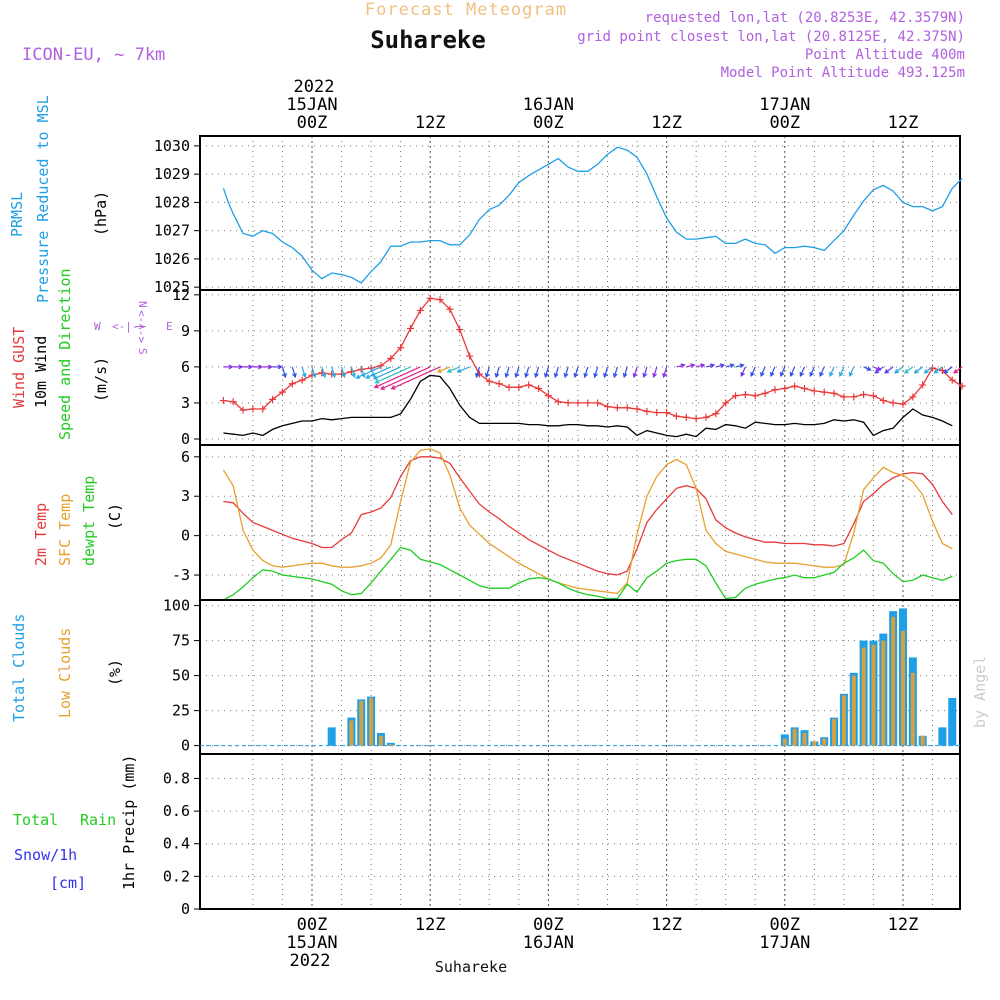 Image resolution: width=1000 pixels, height=1000 pixels. I want to click on compass-rose: N S W E <-|-> <-|->, so click(133, 328).